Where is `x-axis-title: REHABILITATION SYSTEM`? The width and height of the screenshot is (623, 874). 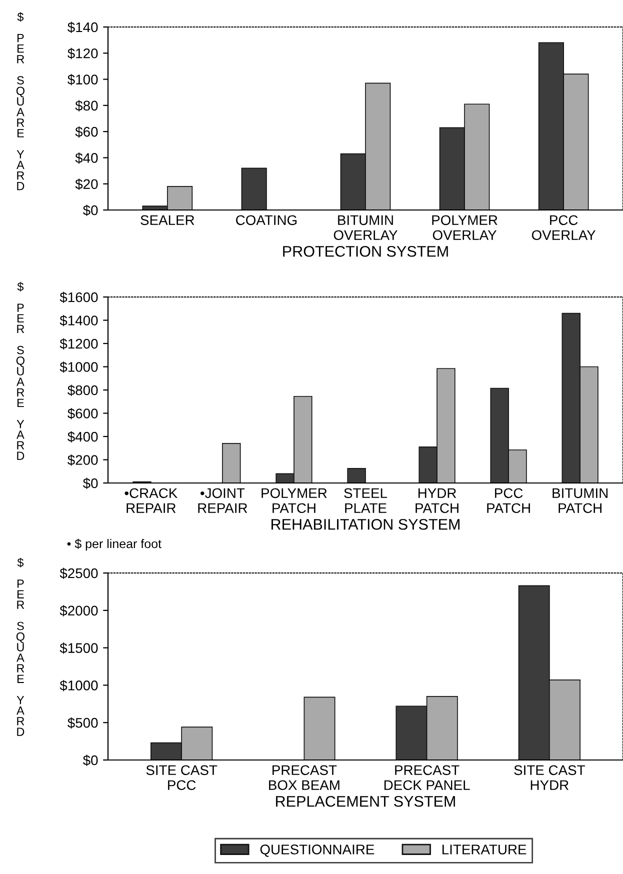
x-axis-title: REHABILITATION SYSTEM is located at coordinates (366, 524).